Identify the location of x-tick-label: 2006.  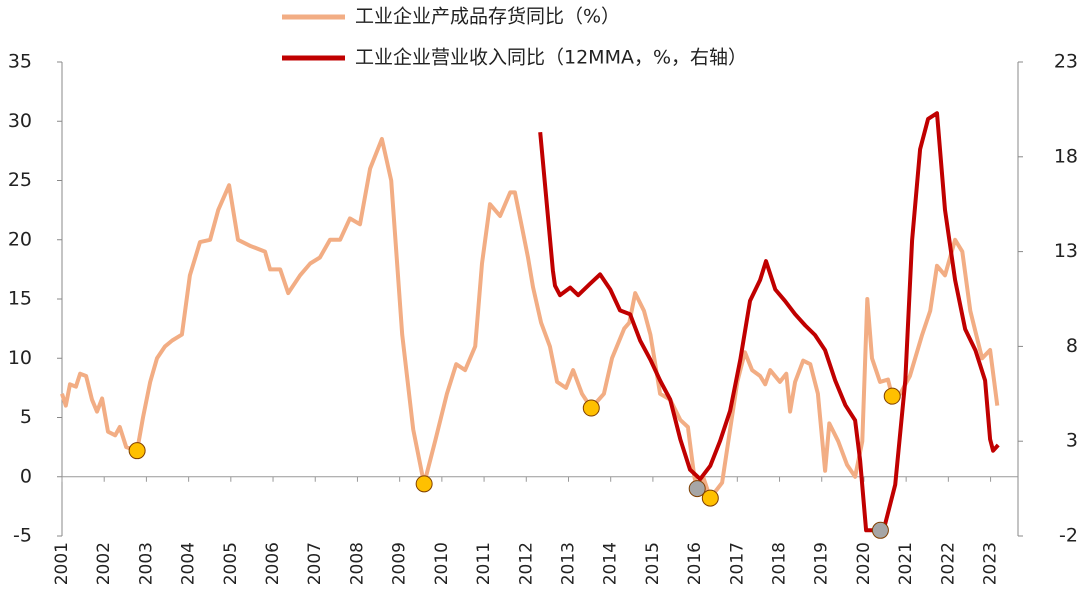
(273, 563).